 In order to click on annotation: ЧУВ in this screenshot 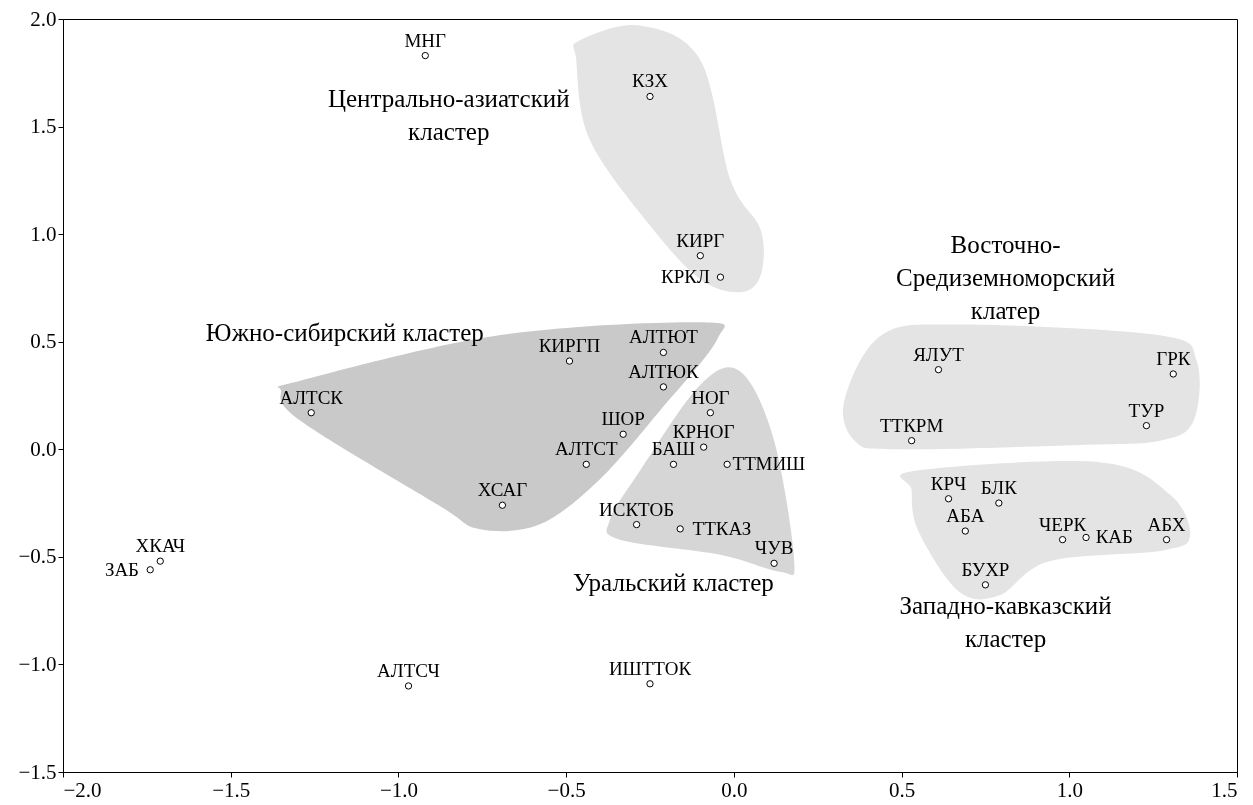, I will do `click(774, 548)`.